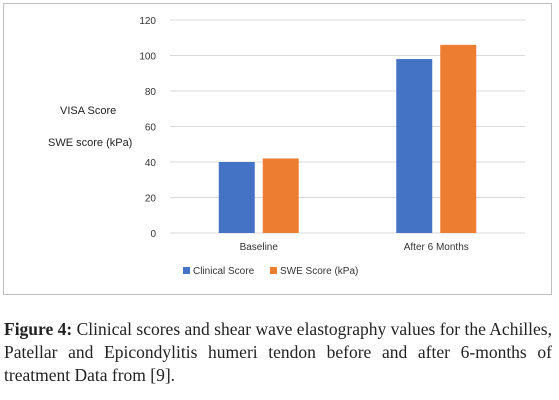 The width and height of the screenshot is (559, 400). Describe the element at coordinates (90, 143) in the screenshot. I see `y-axis-label-line-2: SWE score (kPa)` at that location.